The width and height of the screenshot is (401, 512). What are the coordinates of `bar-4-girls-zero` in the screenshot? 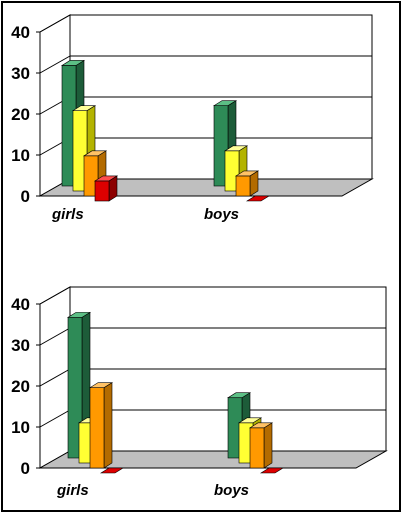 It's located at (112, 470).